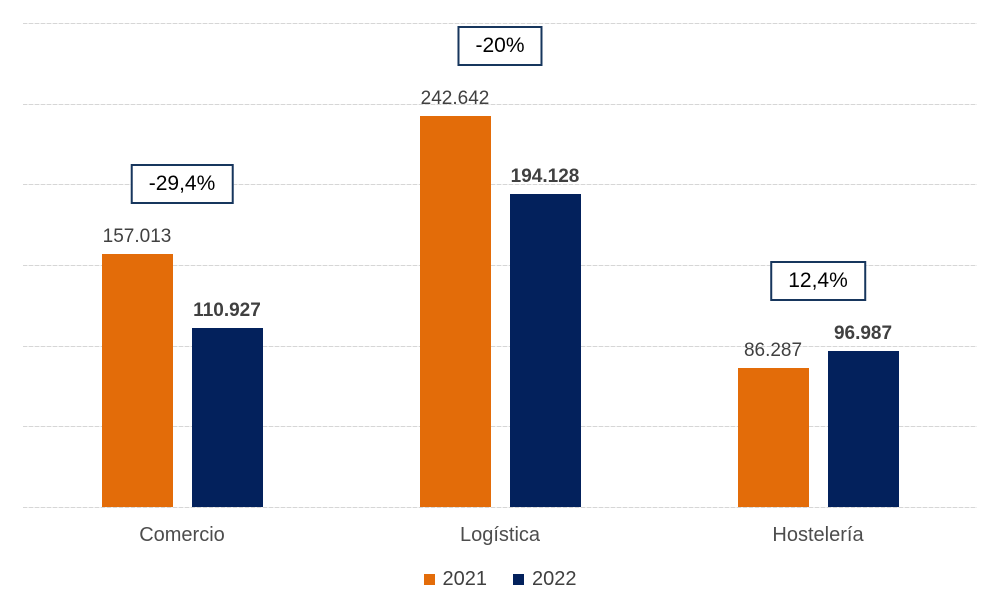 The image size is (1000, 612). I want to click on legend-label: 2022, so click(554, 579).